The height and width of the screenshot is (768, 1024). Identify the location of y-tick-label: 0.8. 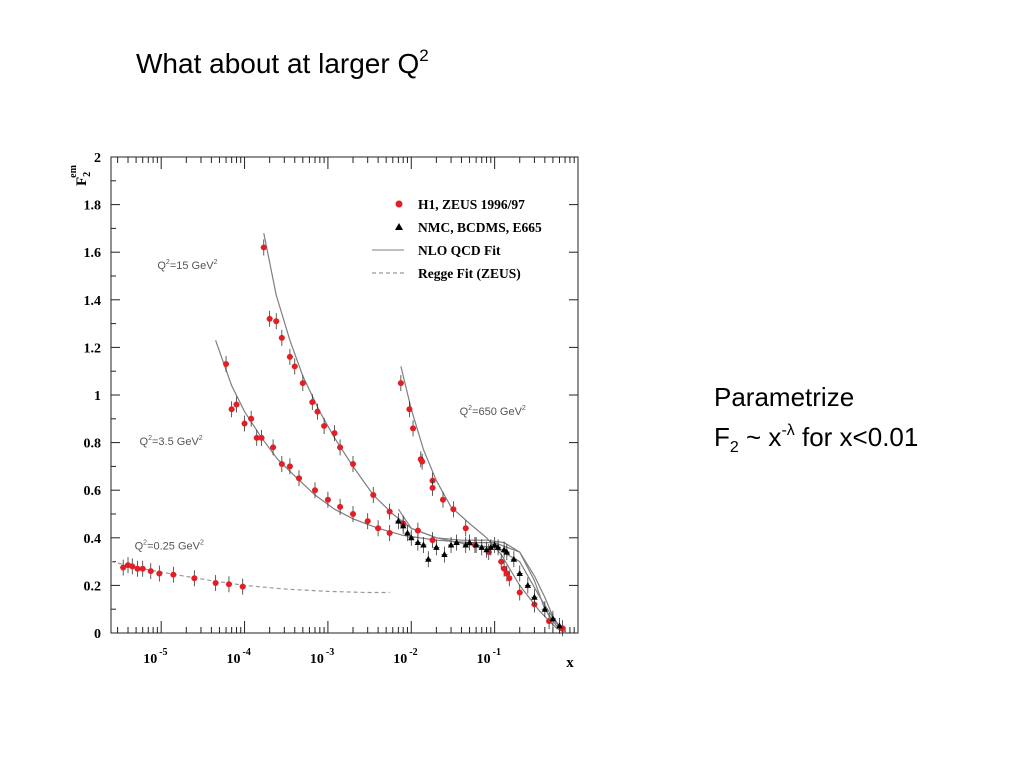
(93, 444).